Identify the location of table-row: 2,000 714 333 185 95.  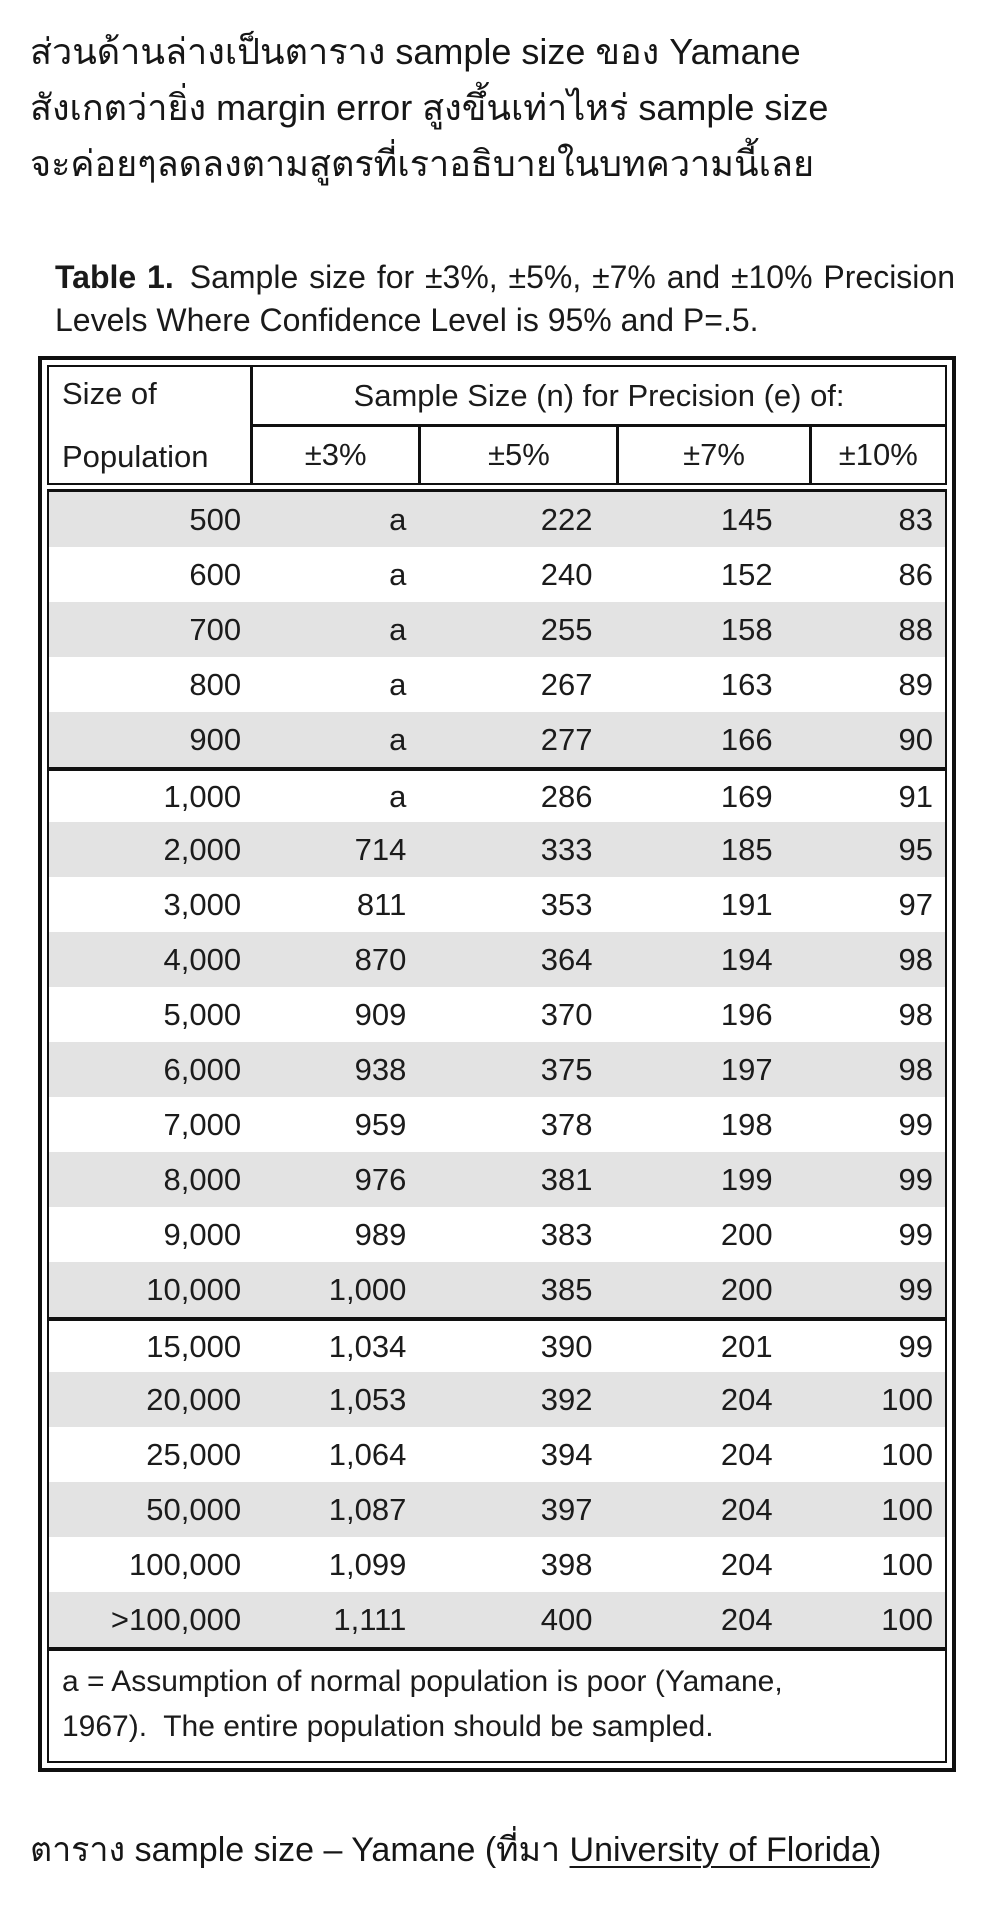
(497, 849).